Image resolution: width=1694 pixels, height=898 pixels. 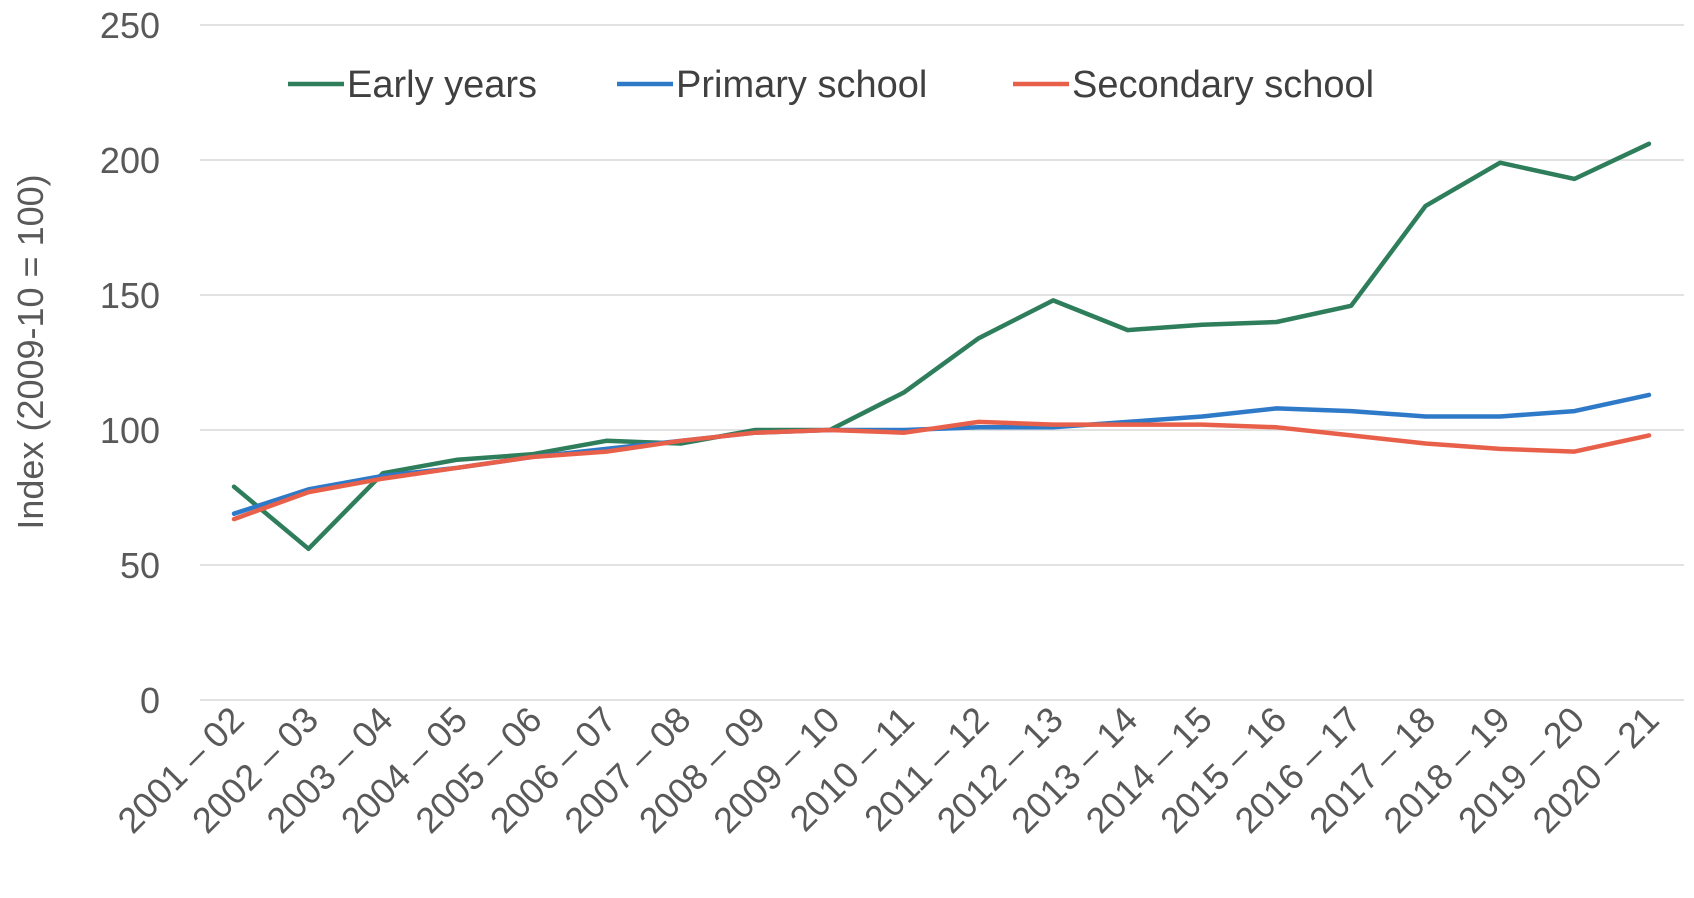 I want to click on y-tick-label: 150, so click(x=130, y=295).